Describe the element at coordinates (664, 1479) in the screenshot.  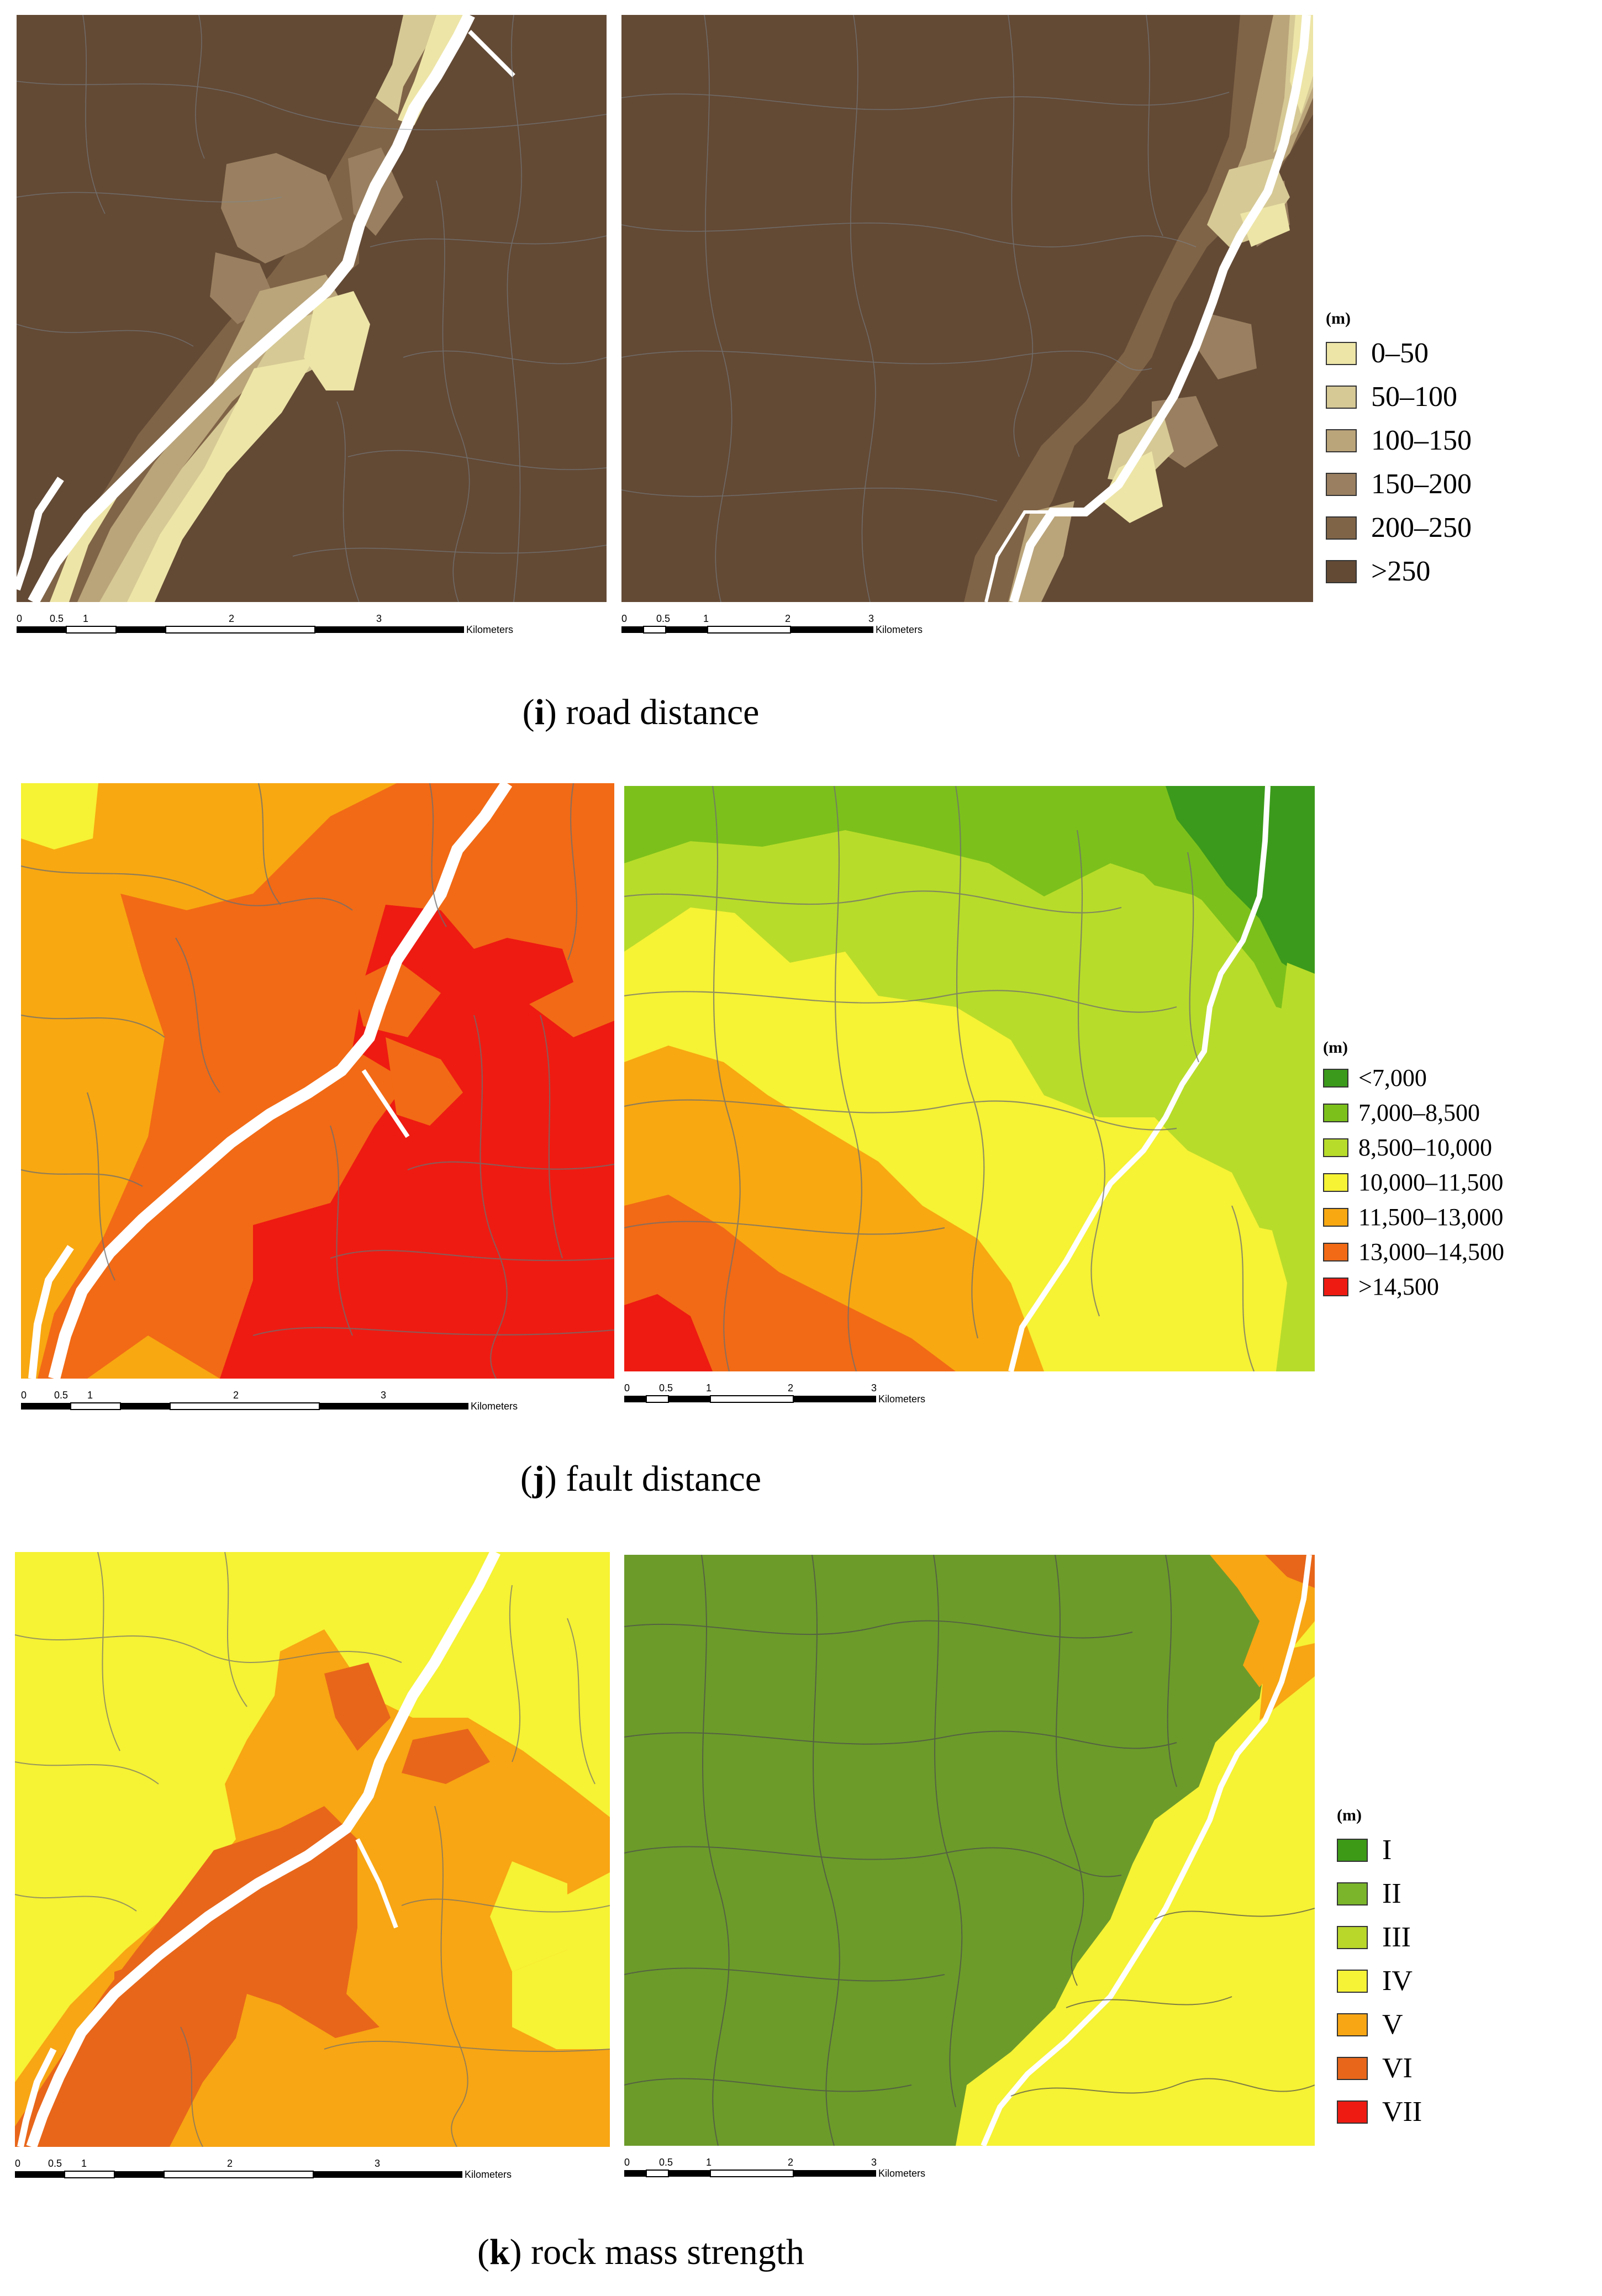
I see `caption-text: fault distance` at that location.